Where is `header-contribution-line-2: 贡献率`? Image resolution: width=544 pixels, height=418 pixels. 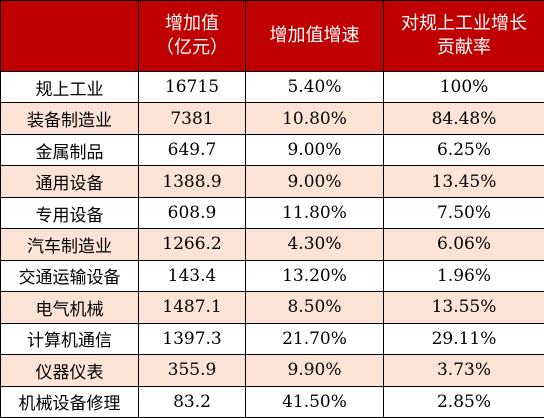
header-contribution-line-2: 贡献率 is located at coordinates (464, 47).